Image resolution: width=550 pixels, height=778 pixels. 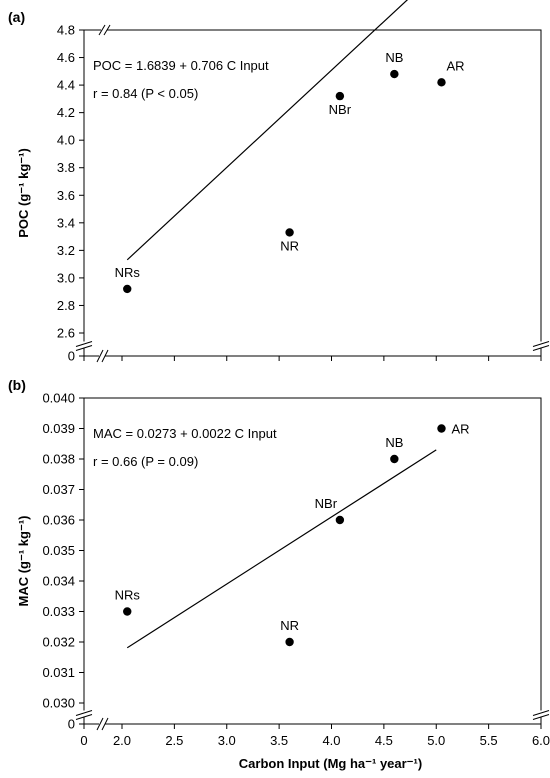 I want to click on y-tick-label: 2.6, so click(x=66, y=333).